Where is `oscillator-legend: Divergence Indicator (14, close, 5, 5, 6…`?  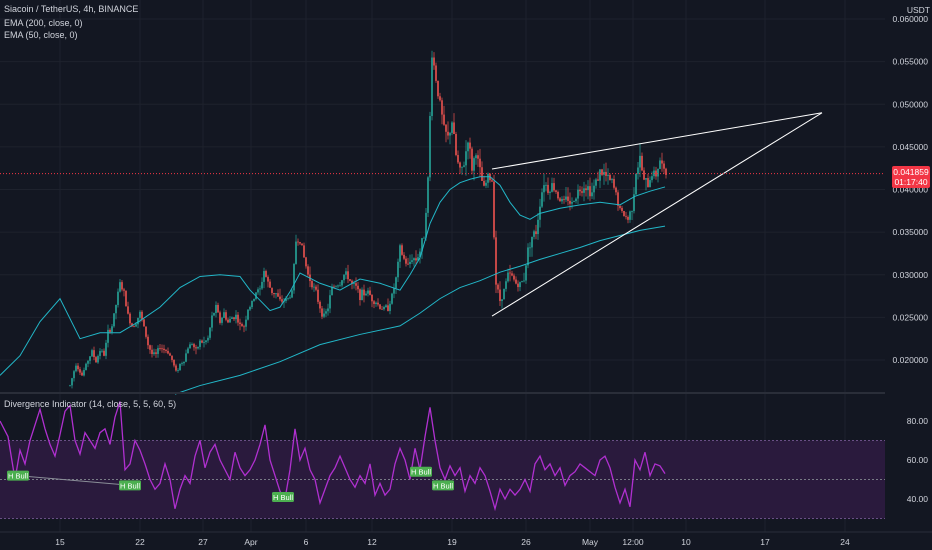
oscillator-legend: Divergence Indicator (14, close, 5, 5, 6… is located at coordinates (90, 404).